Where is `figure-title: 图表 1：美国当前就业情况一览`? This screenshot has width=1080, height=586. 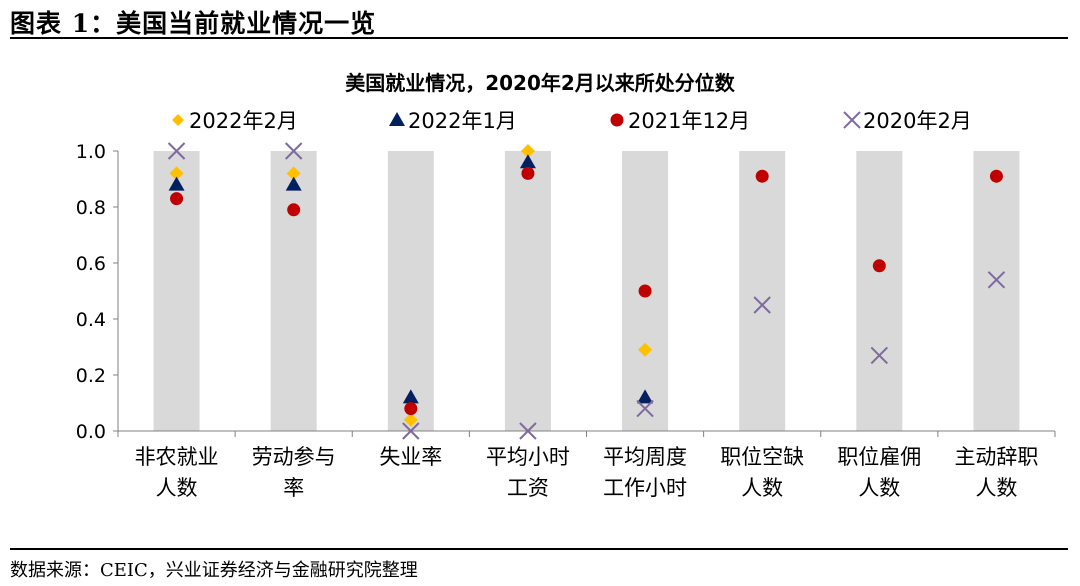 figure-title: 图表 1：美国当前就业情况一览 is located at coordinates (193, 23).